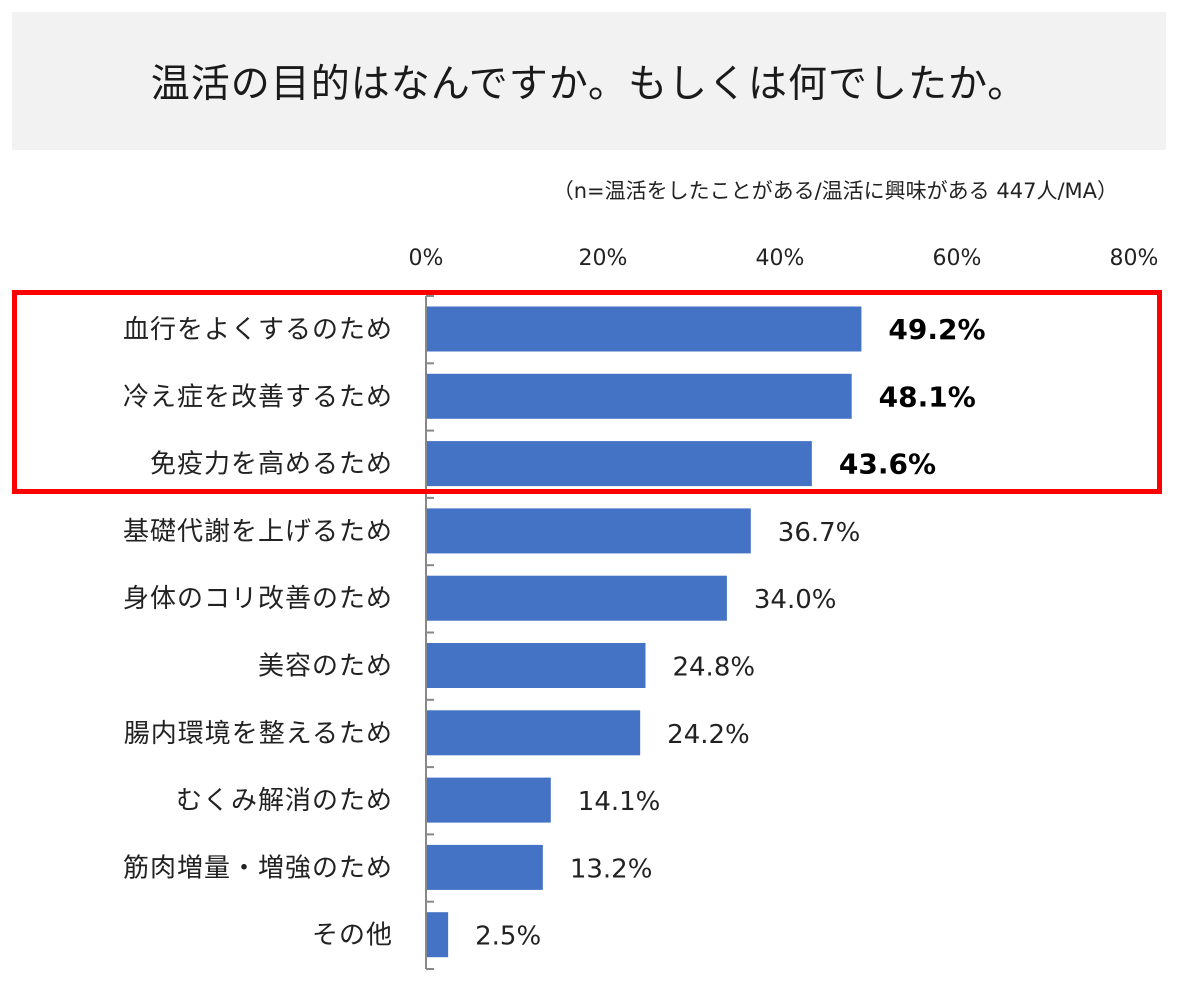 The image size is (1190, 992). Describe the element at coordinates (325, 667) in the screenshot. I see `category-label: 美容のため` at that location.